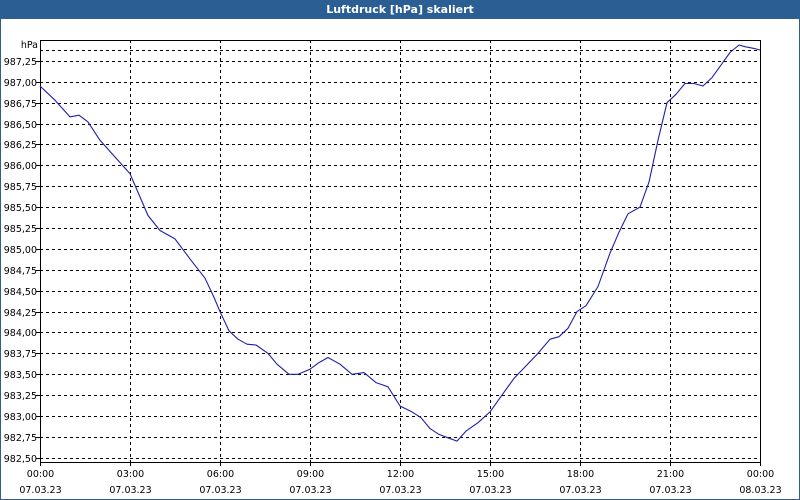  I want to click on y-tick-label: 985,25, so click(20, 229).